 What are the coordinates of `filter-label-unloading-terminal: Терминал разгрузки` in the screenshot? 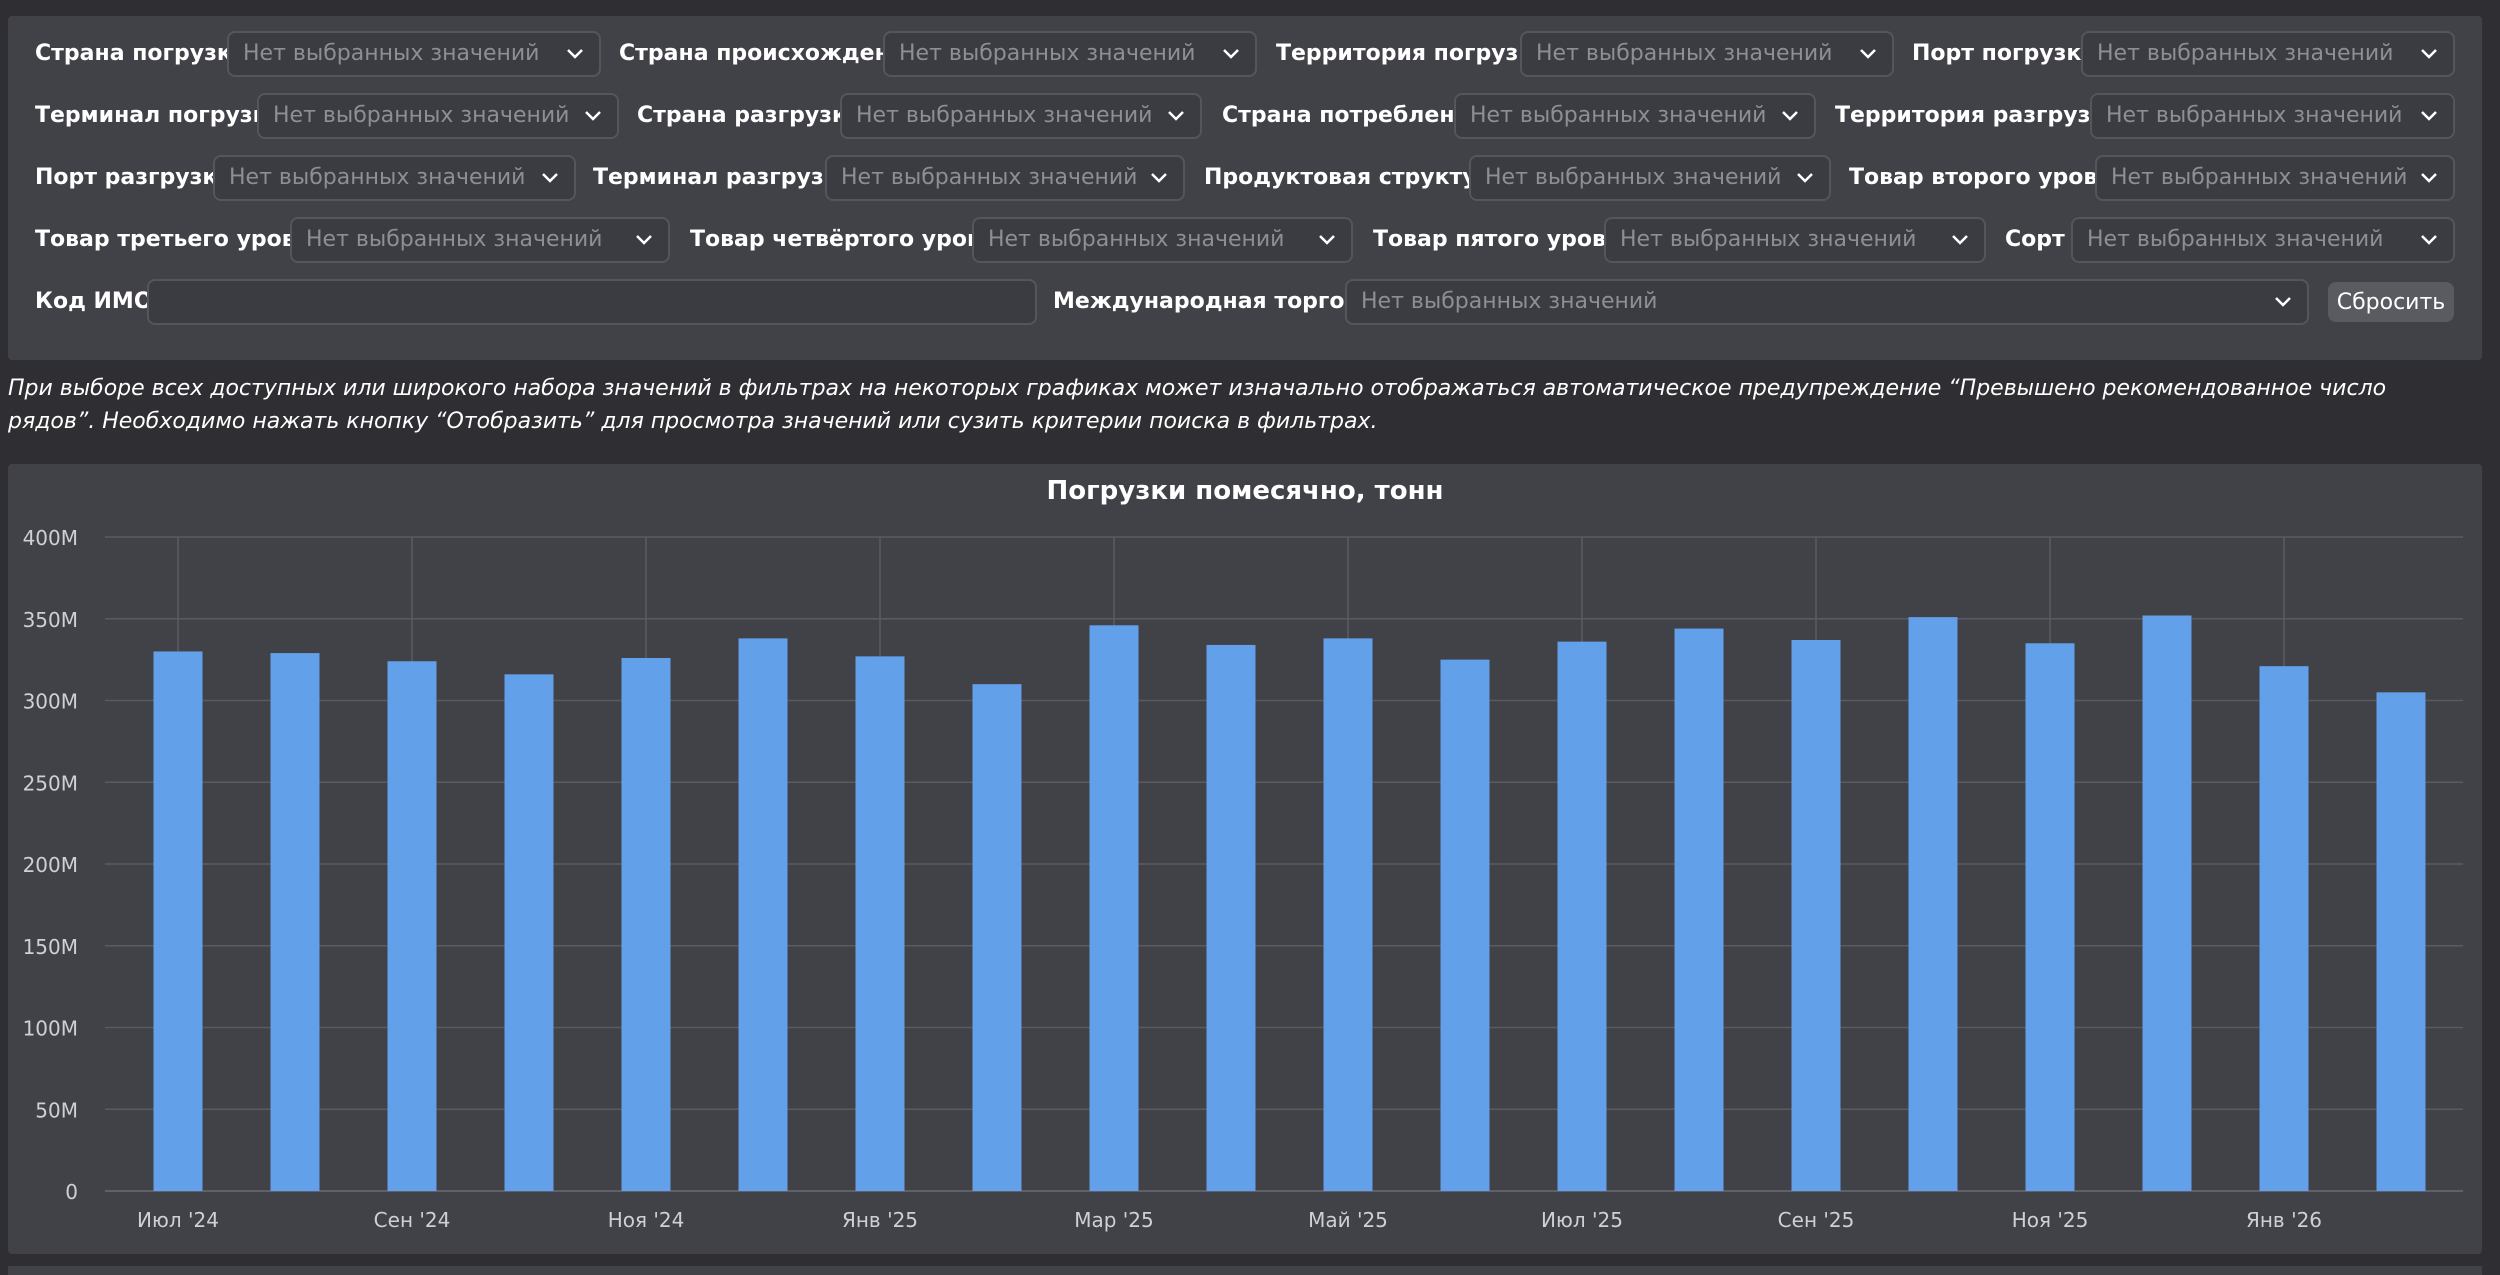 It's located at (723, 177).